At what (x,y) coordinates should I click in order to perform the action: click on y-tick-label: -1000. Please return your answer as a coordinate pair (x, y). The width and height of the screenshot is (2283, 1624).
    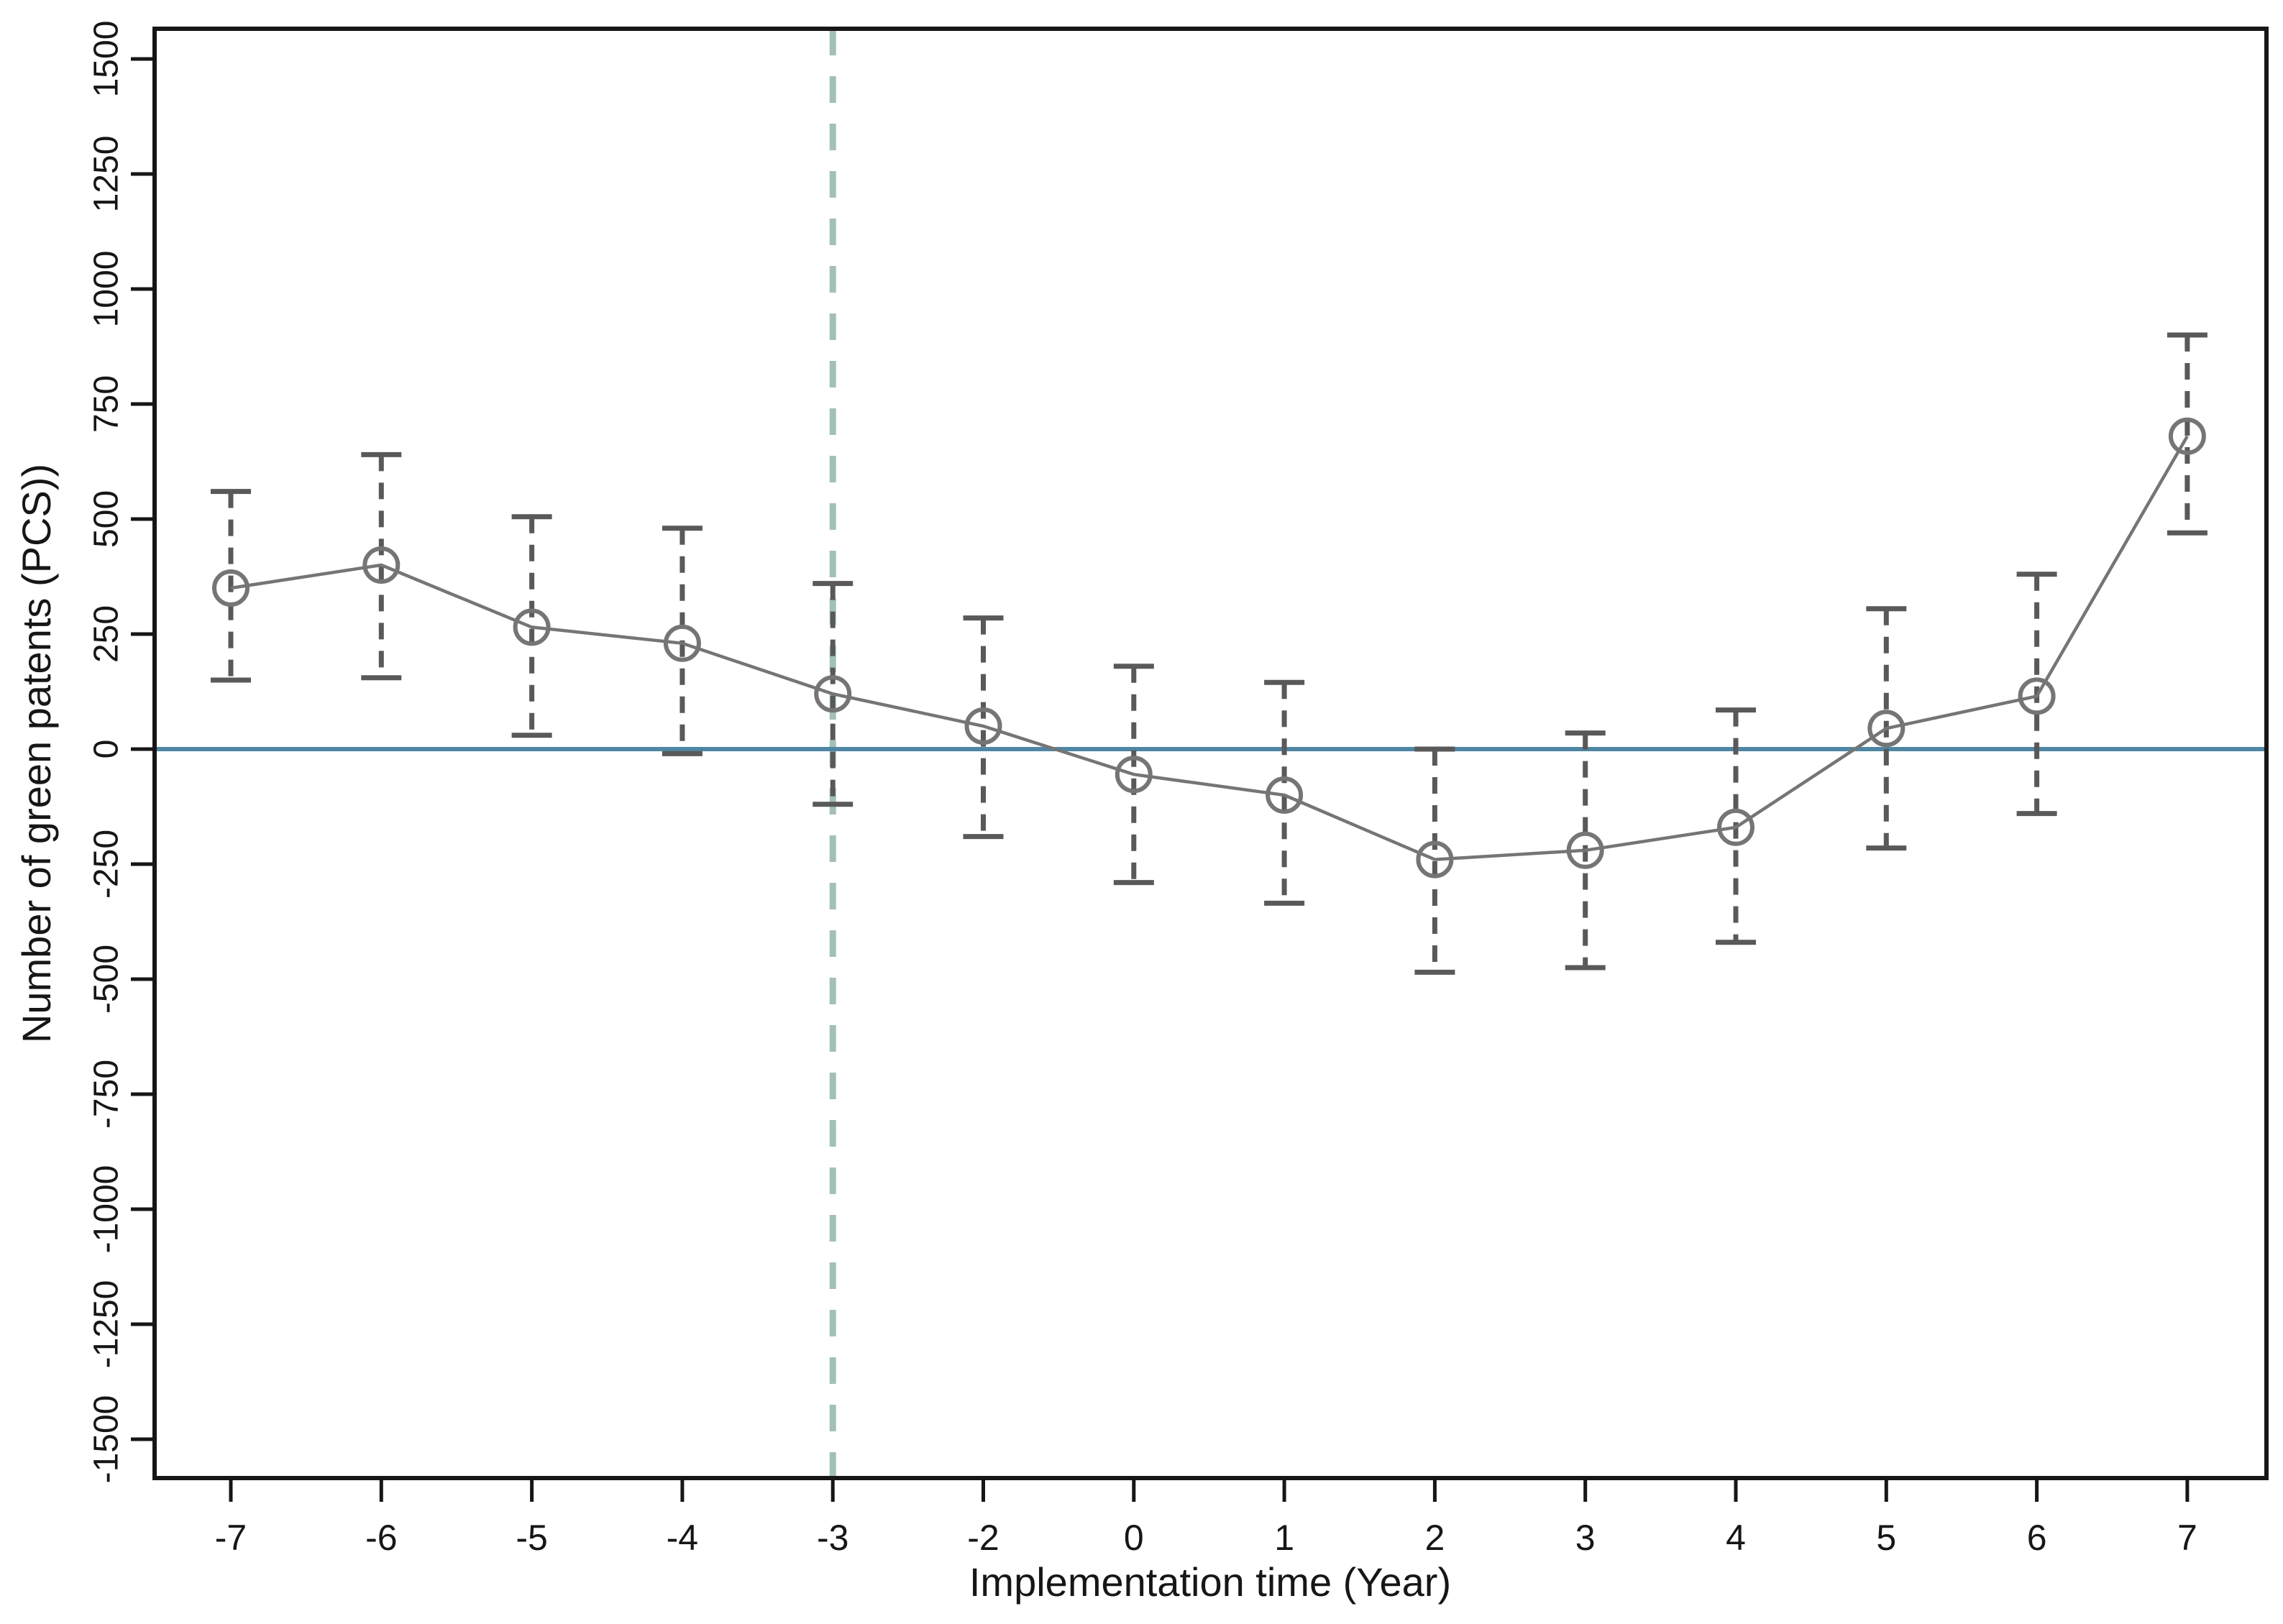
    Looking at the image, I should click on (107, 1209).